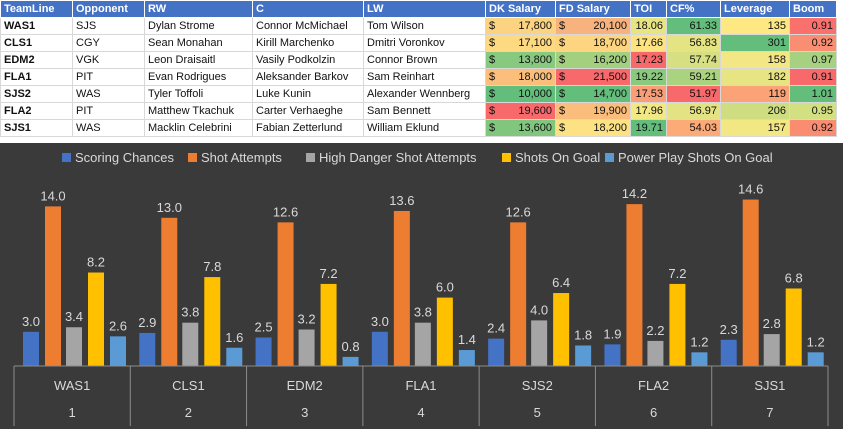  What do you see at coordinates (445, 287) in the screenshot?
I see `data-label: 6.0` at bounding box center [445, 287].